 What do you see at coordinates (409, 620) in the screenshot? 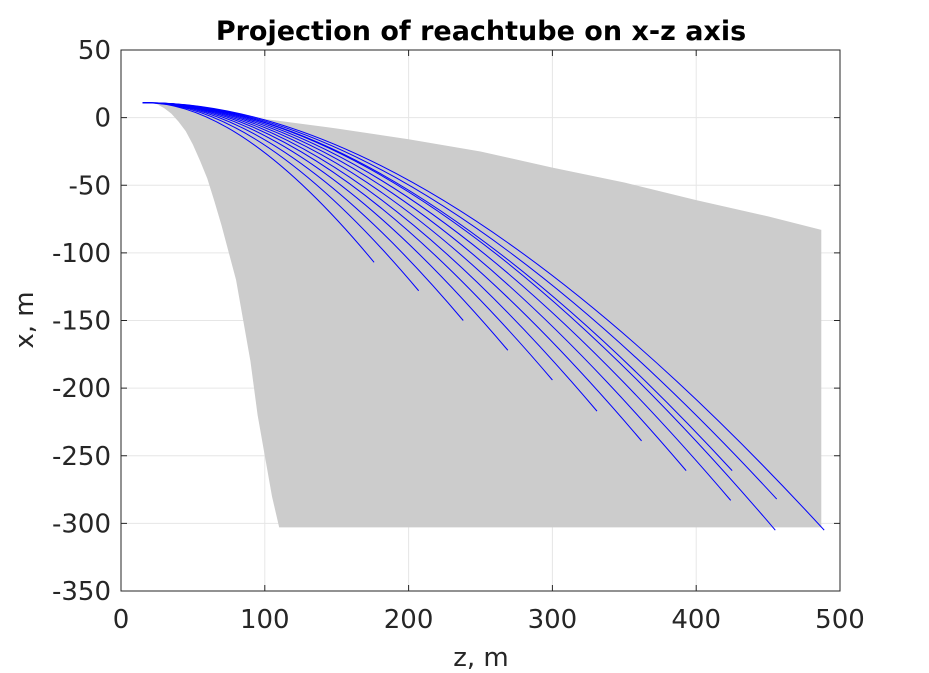
I see `x-tick-label: 200` at bounding box center [409, 620].